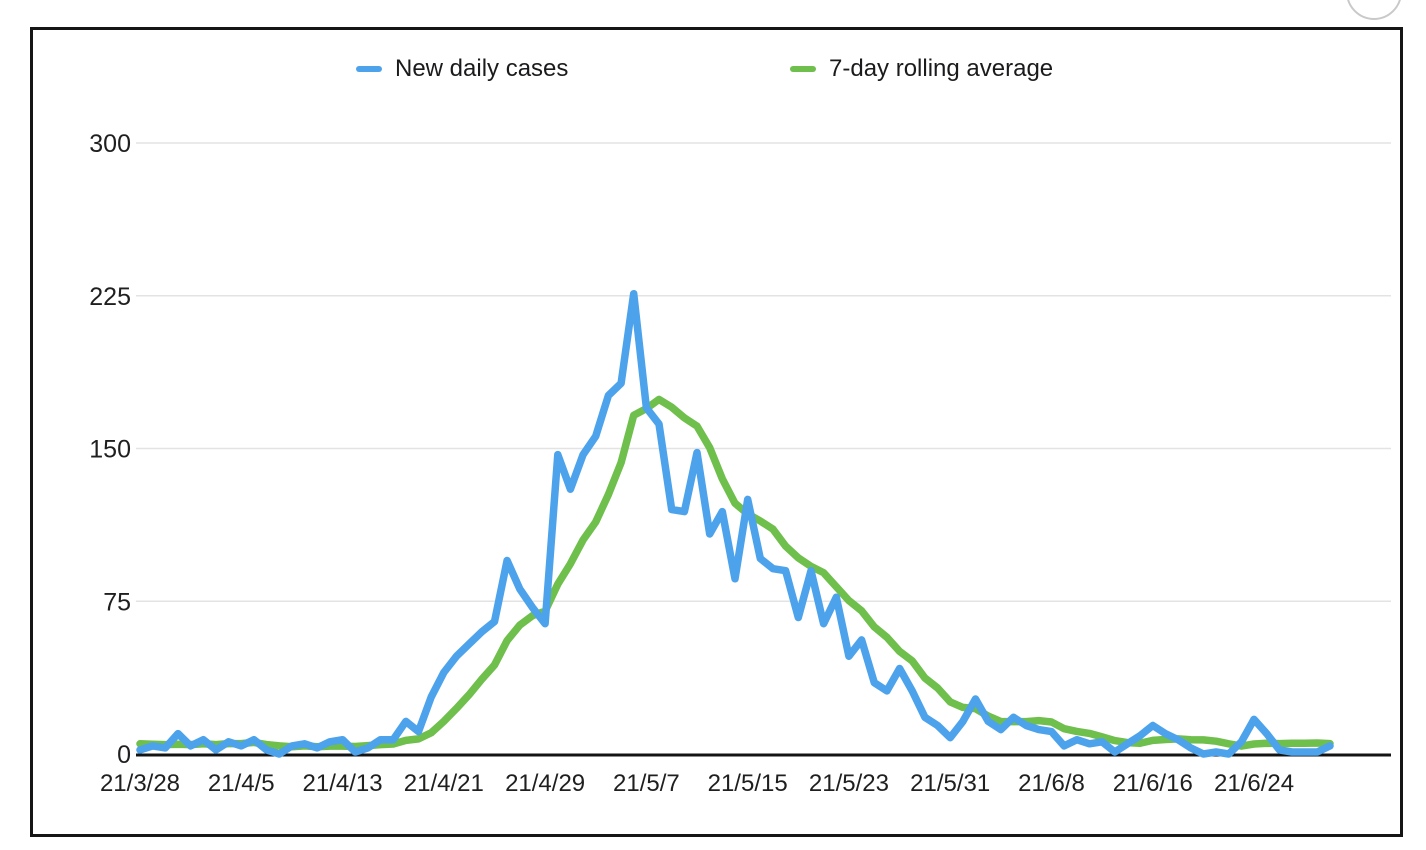 This screenshot has width=1426, height=850. I want to click on x-tick-label: 21/5/15, so click(748, 783).